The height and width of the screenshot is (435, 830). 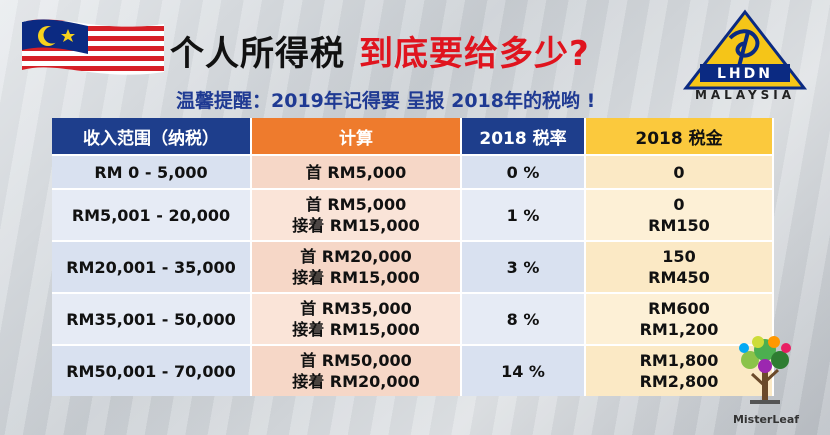 What do you see at coordinates (152, 318) in the screenshot?
I see `income-range-cell: RM35,001 - 50,000` at bounding box center [152, 318].